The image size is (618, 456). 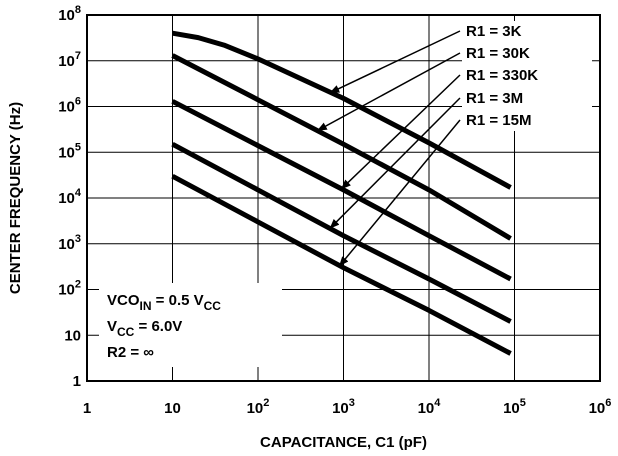 What do you see at coordinates (69, 106) in the screenshot?
I see `y-tick-label: 10⁶` at bounding box center [69, 106].